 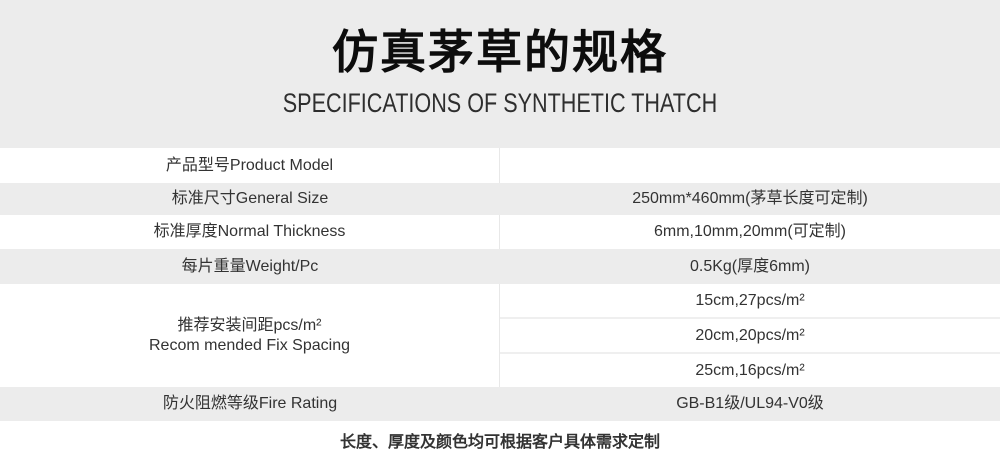 I want to click on table-row-product-model: 产品型号Product Model, so click(x=500, y=165).